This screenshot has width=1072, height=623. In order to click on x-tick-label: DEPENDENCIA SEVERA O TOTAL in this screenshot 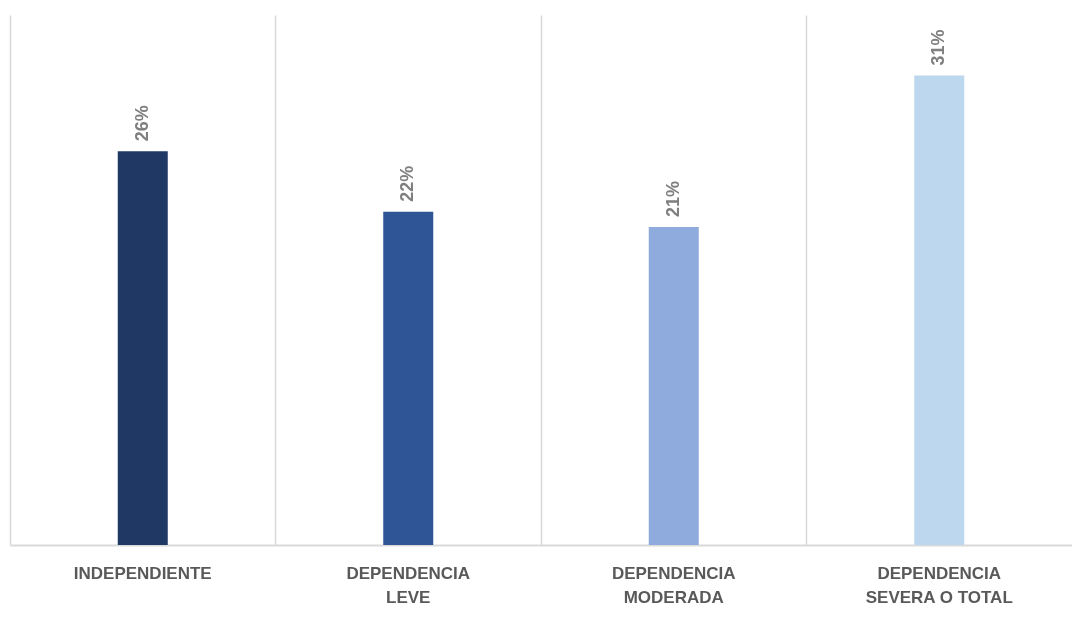, I will do `click(939, 585)`.